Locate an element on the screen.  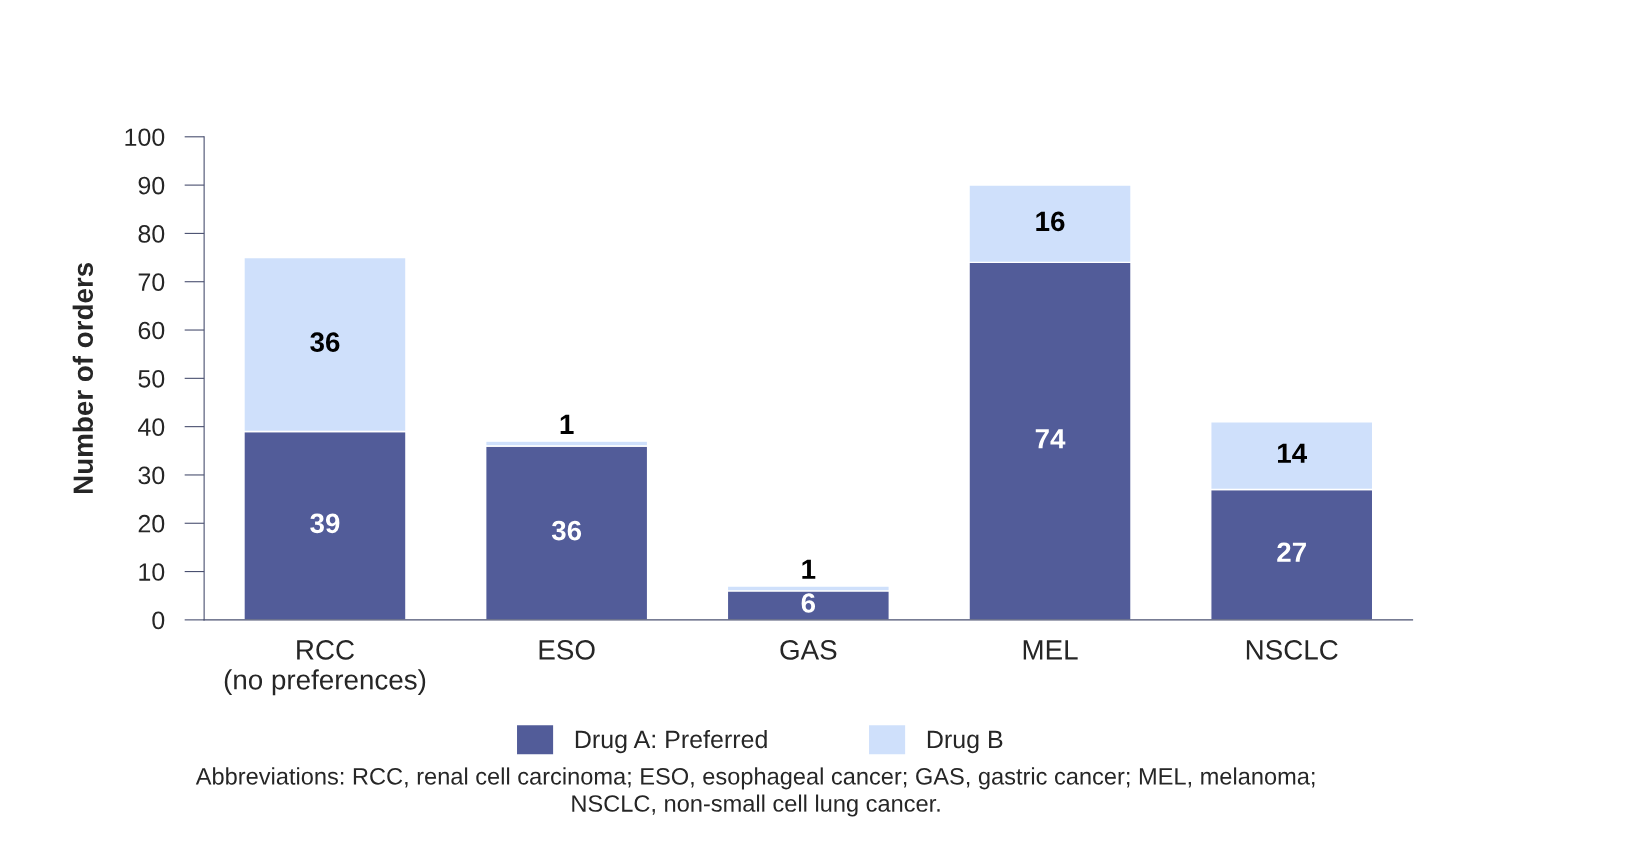
data-label: 14 is located at coordinates (1292, 453).